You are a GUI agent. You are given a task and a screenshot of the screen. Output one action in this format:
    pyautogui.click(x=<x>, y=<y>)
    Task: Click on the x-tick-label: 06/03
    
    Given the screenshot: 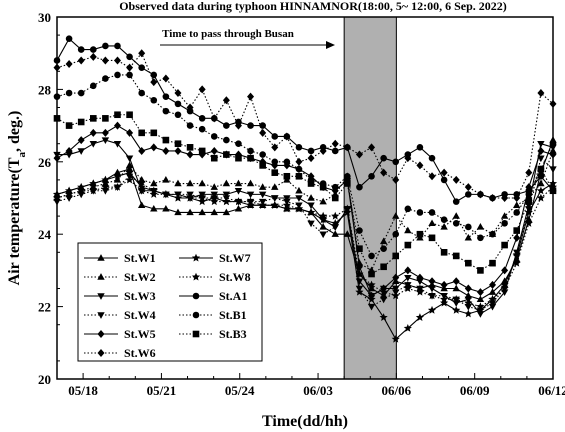 What is the action you would take?
    pyautogui.click(x=318, y=390)
    